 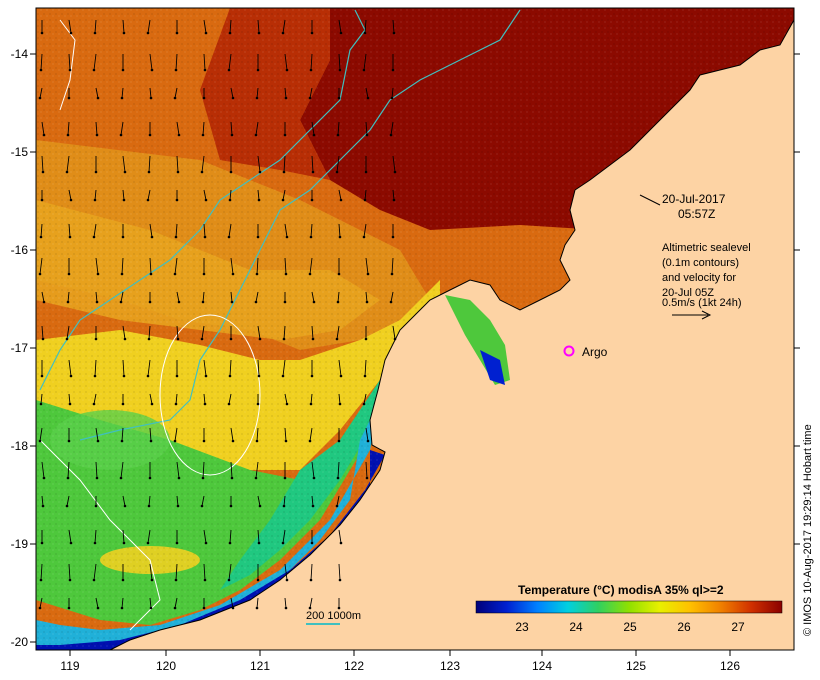 I want to click on colorbar-label: 26, so click(x=684, y=627).